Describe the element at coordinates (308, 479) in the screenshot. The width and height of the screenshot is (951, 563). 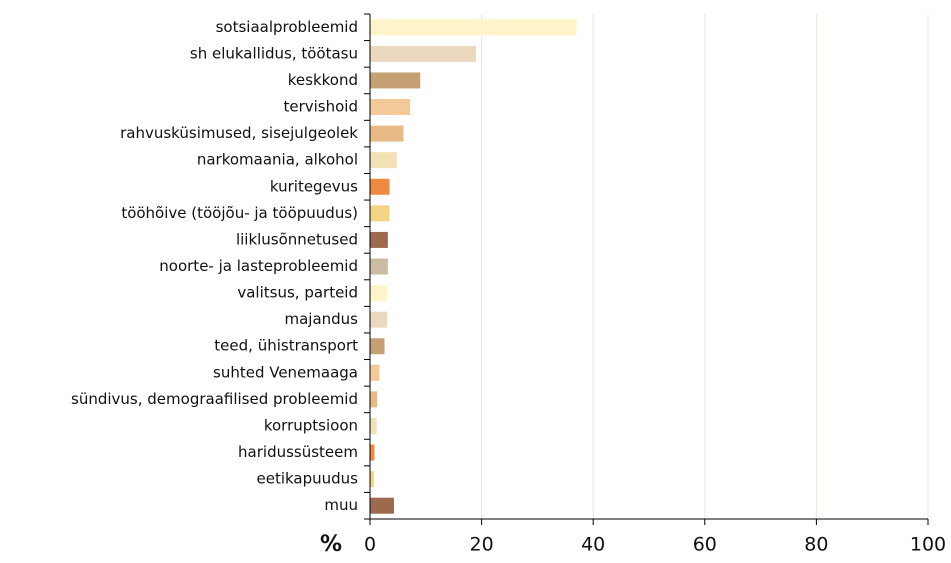
I see `y-tick-label: eetikapuudus` at that location.